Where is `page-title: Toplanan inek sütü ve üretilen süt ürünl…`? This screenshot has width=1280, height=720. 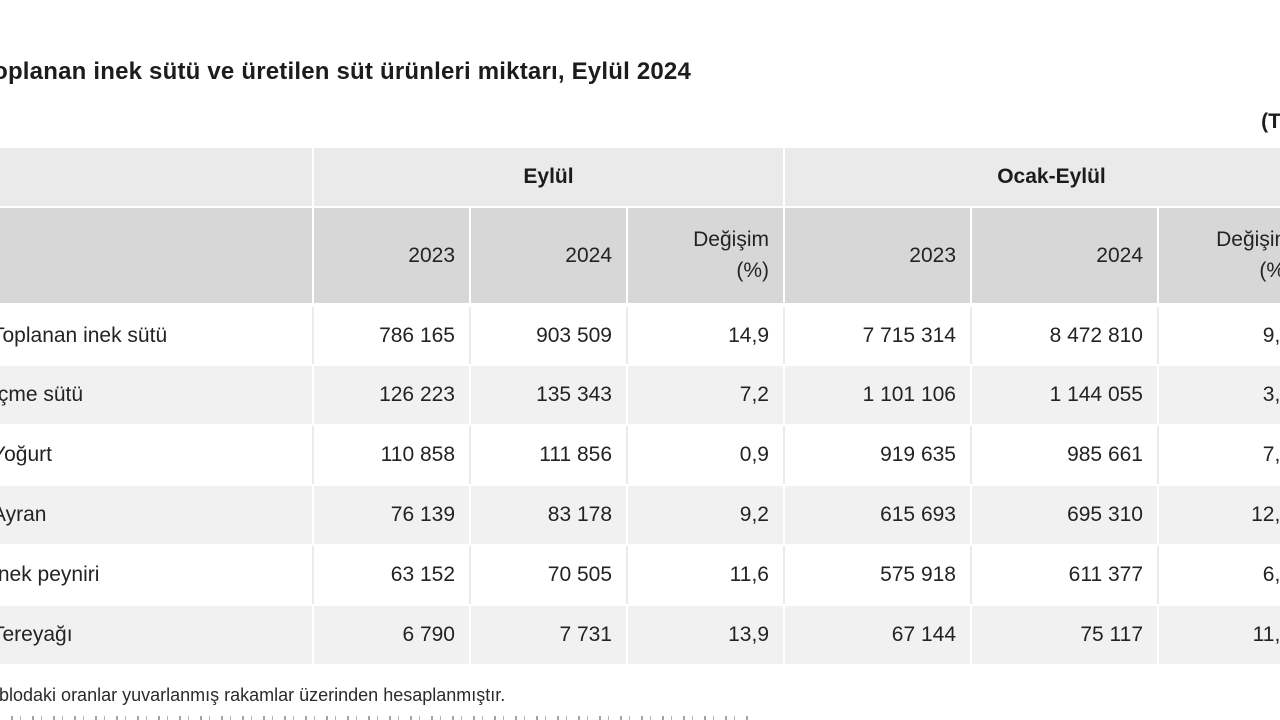 page-title: Toplanan inek sütü ve üretilen süt ürünl… is located at coordinates (346, 71).